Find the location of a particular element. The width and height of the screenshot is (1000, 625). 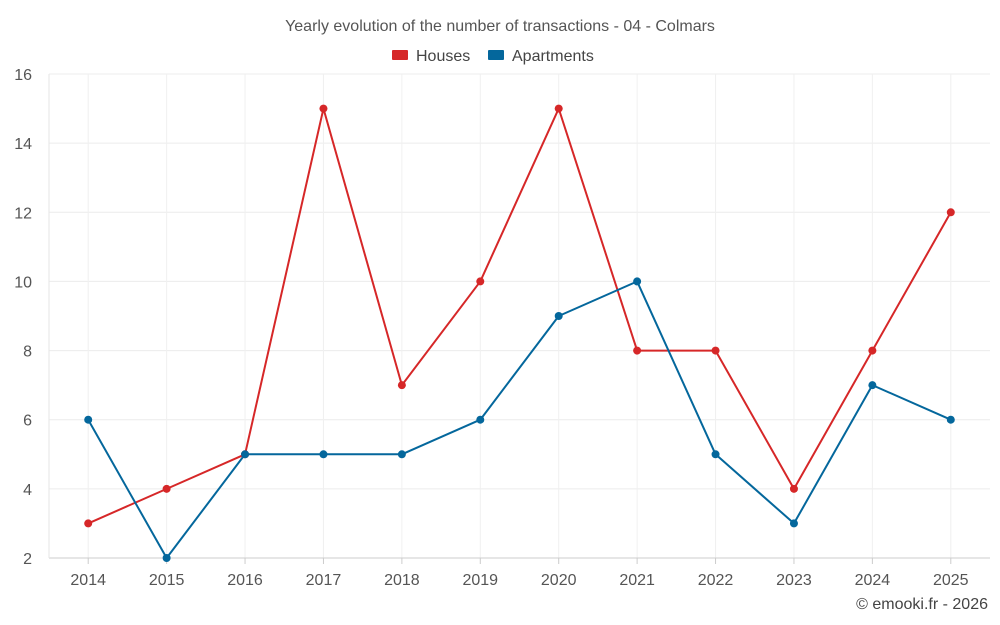

x-tick-label: 2019 is located at coordinates (480, 580).